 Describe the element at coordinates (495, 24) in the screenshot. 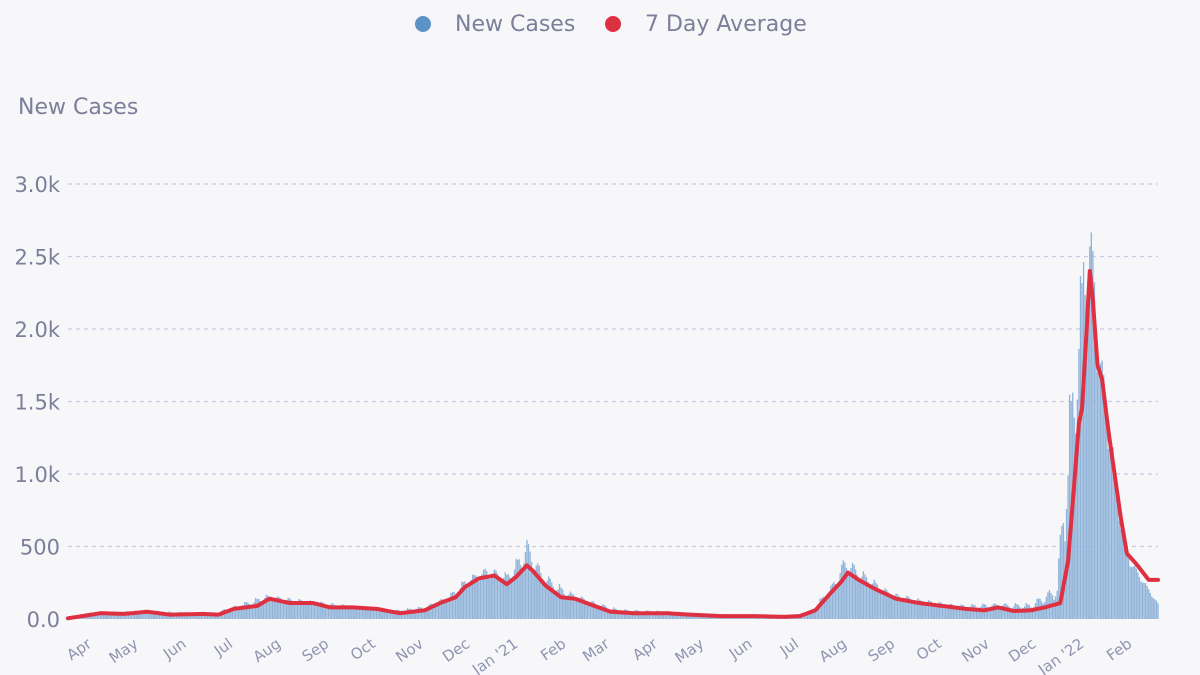

I see `legend-item-new-cases: New Cases` at that location.